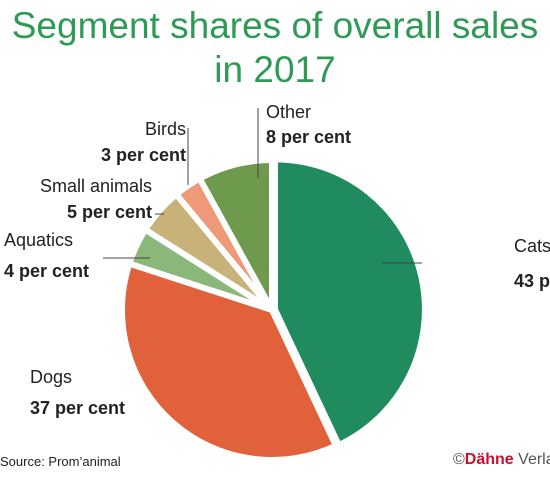  Describe the element at coordinates (532, 246) in the screenshot. I see `slice-label-cats: Cats` at that location.